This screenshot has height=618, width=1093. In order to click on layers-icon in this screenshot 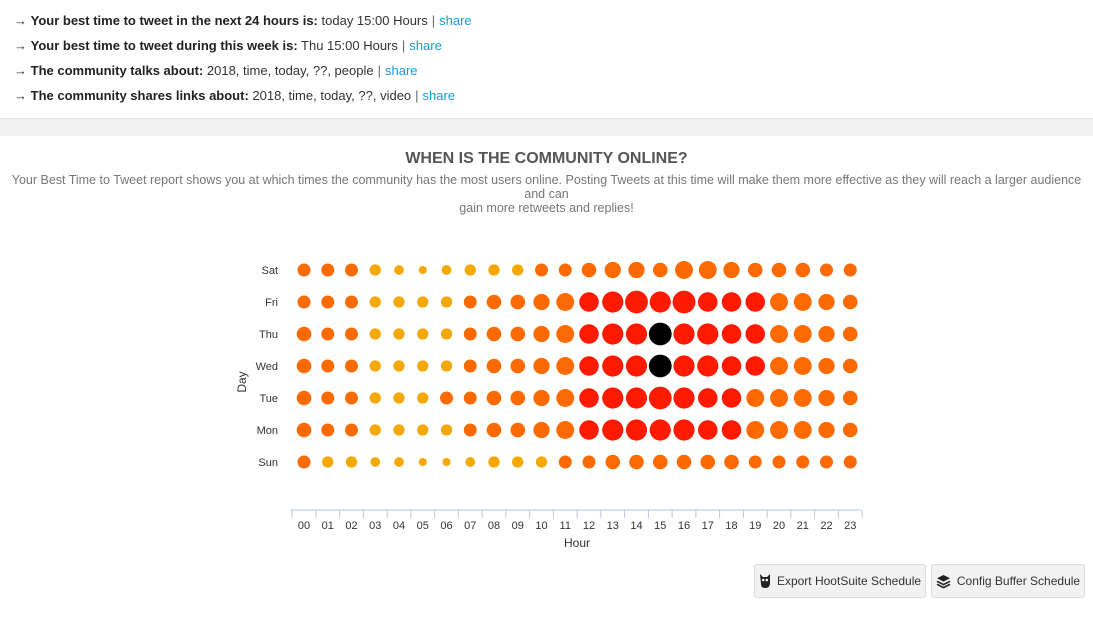, I will do `click(943, 581)`.